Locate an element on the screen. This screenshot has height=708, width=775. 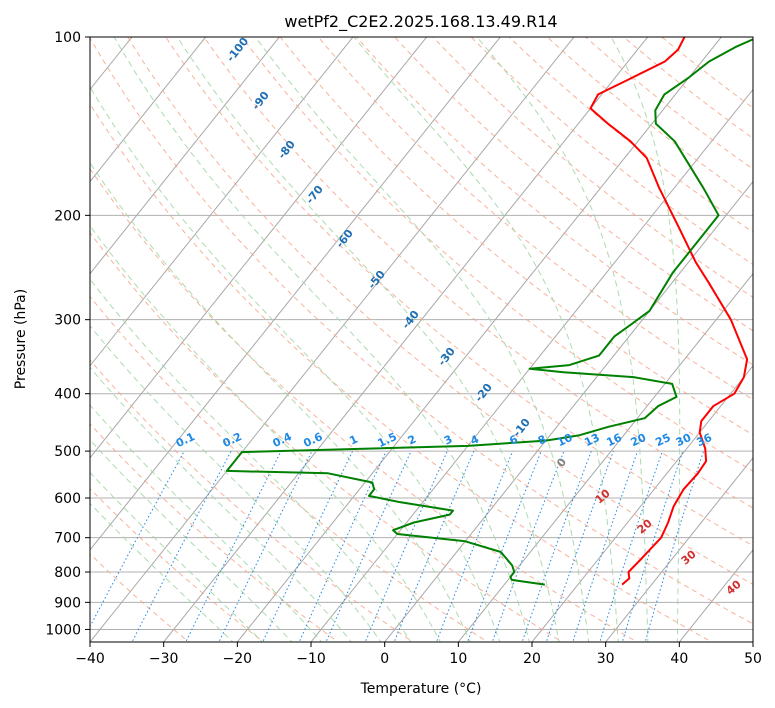
mixing-ratio-label: 36 is located at coordinates (705, 440).